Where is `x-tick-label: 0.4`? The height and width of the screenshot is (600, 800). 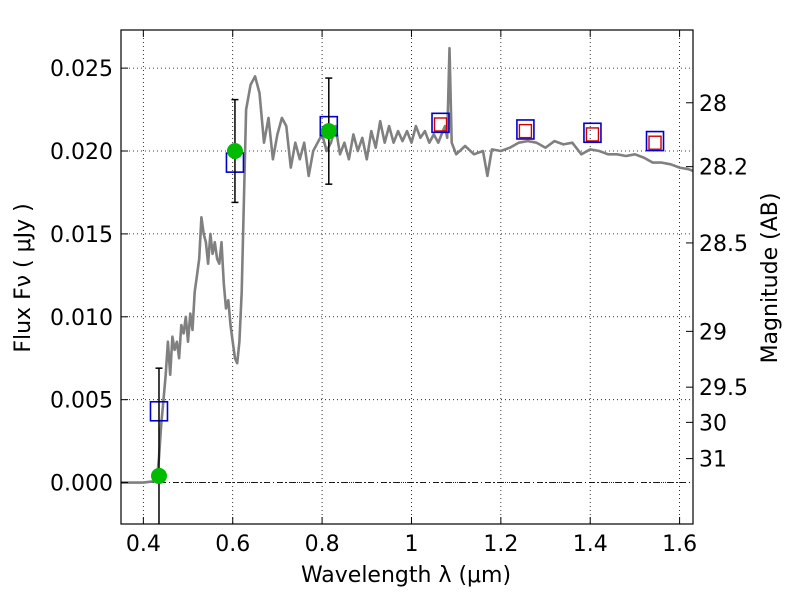 x-tick-label: 0.4 is located at coordinates (143, 544).